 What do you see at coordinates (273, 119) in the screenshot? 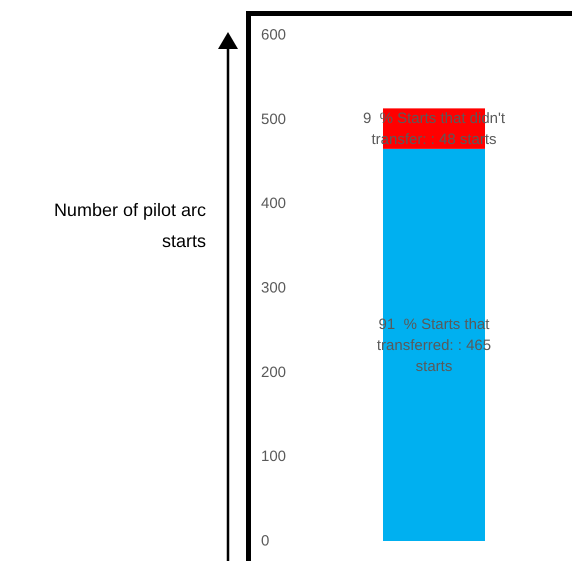
I see `y-tick-label: 500` at bounding box center [273, 119].